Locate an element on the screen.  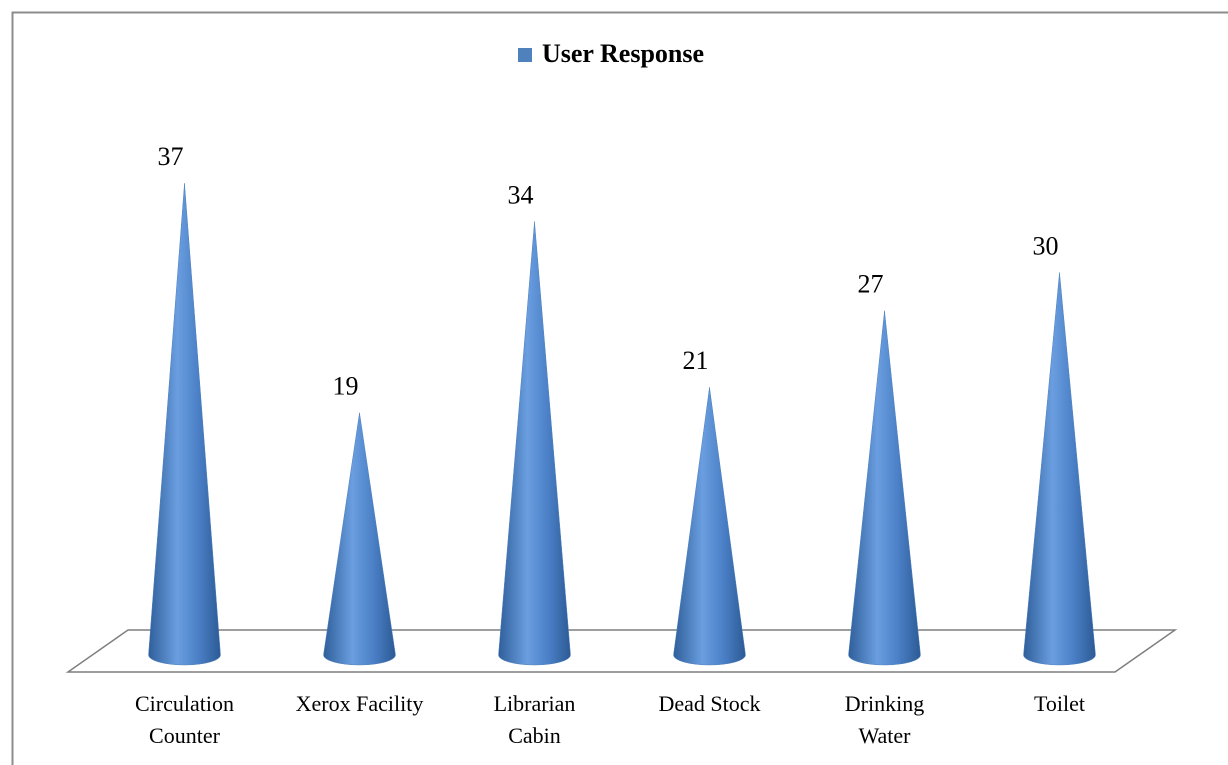
x-tick-label: Water is located at coordinates (885, 735).